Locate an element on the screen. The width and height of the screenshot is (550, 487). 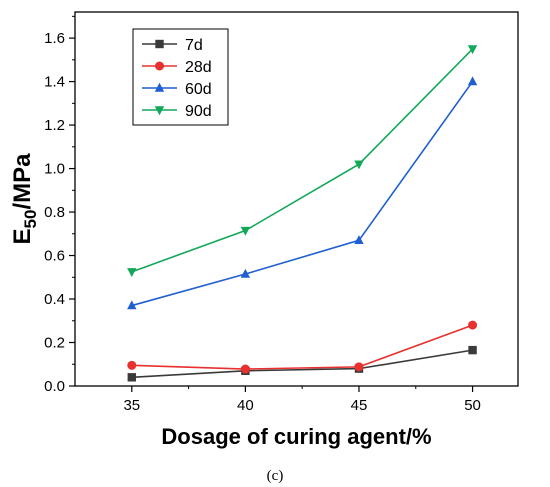
series-28d is located at coordinates (302, 347).